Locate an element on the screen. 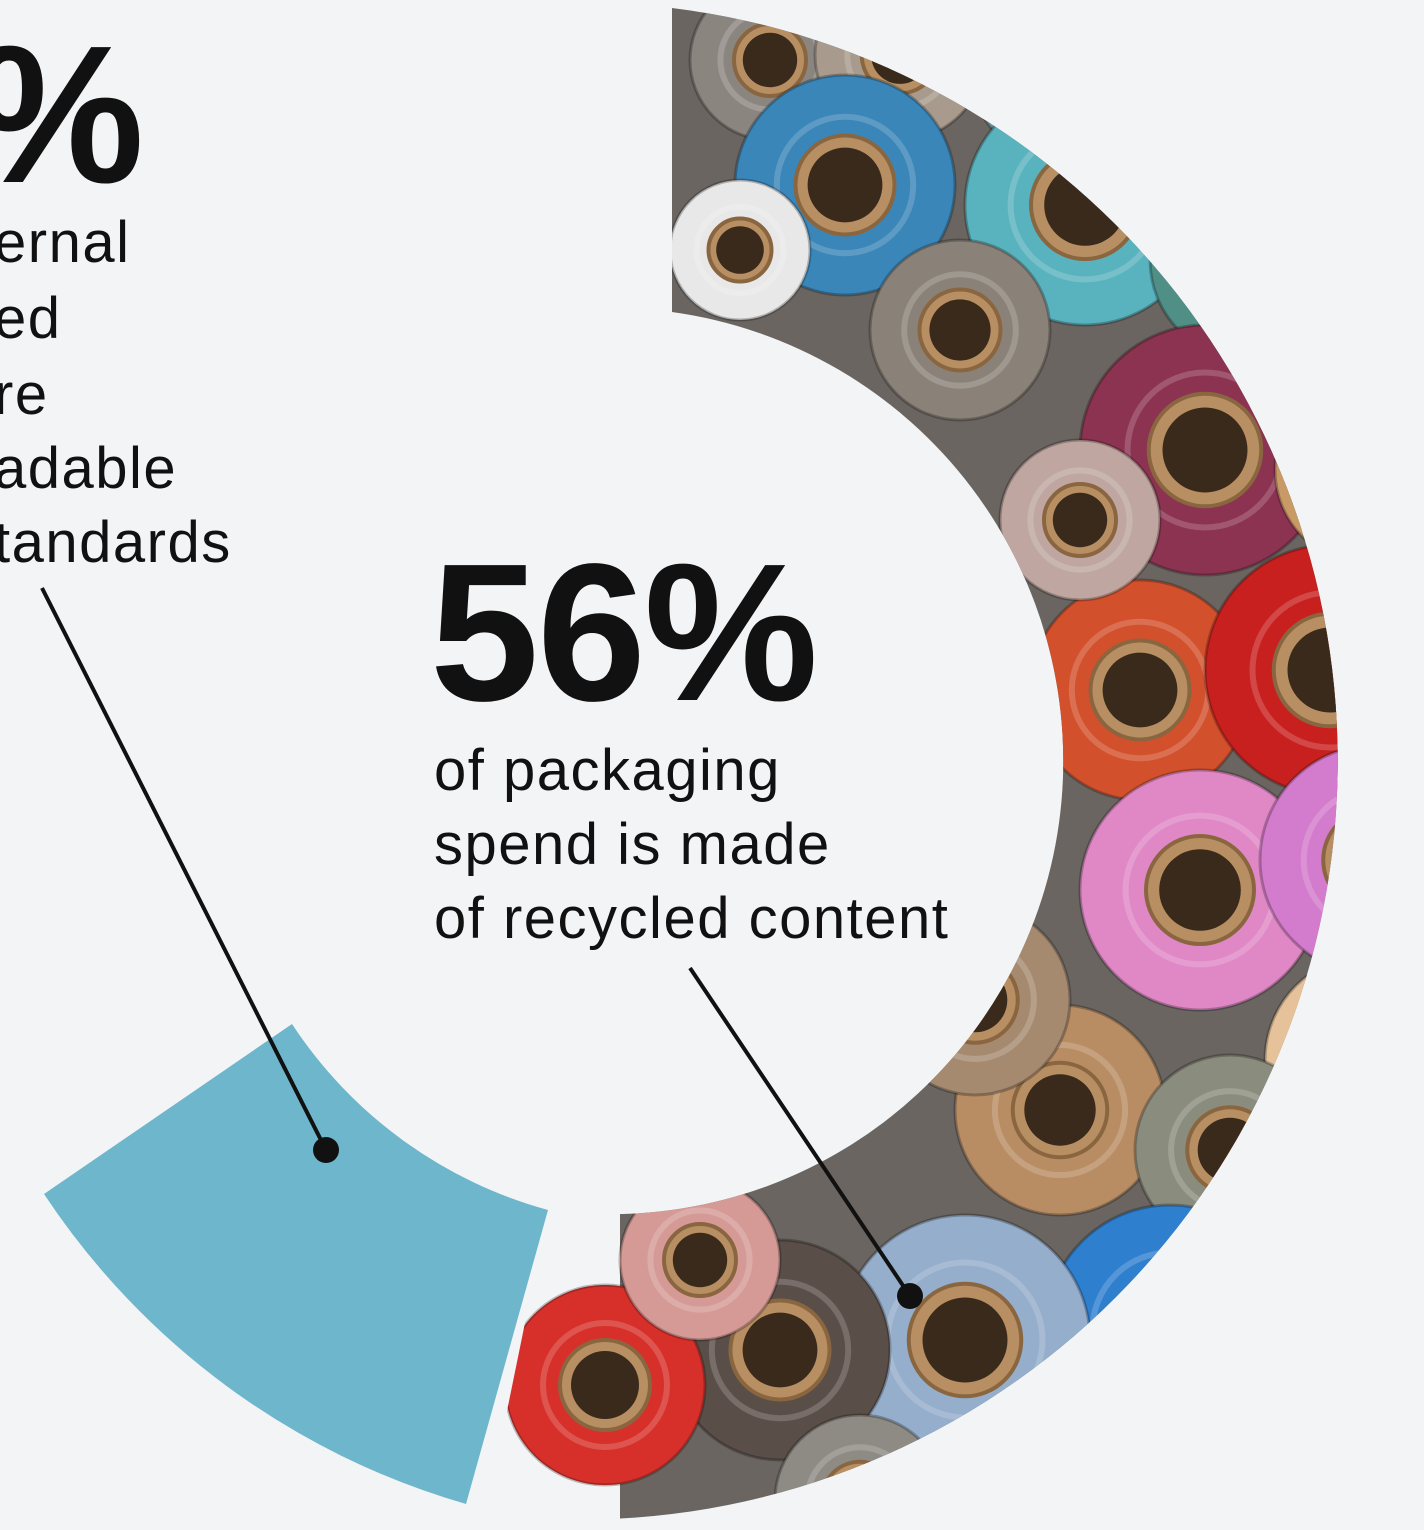 The image size is (1424, 1530). stat-caption-left-line-5: tandards is located at coordinates (116, 542).